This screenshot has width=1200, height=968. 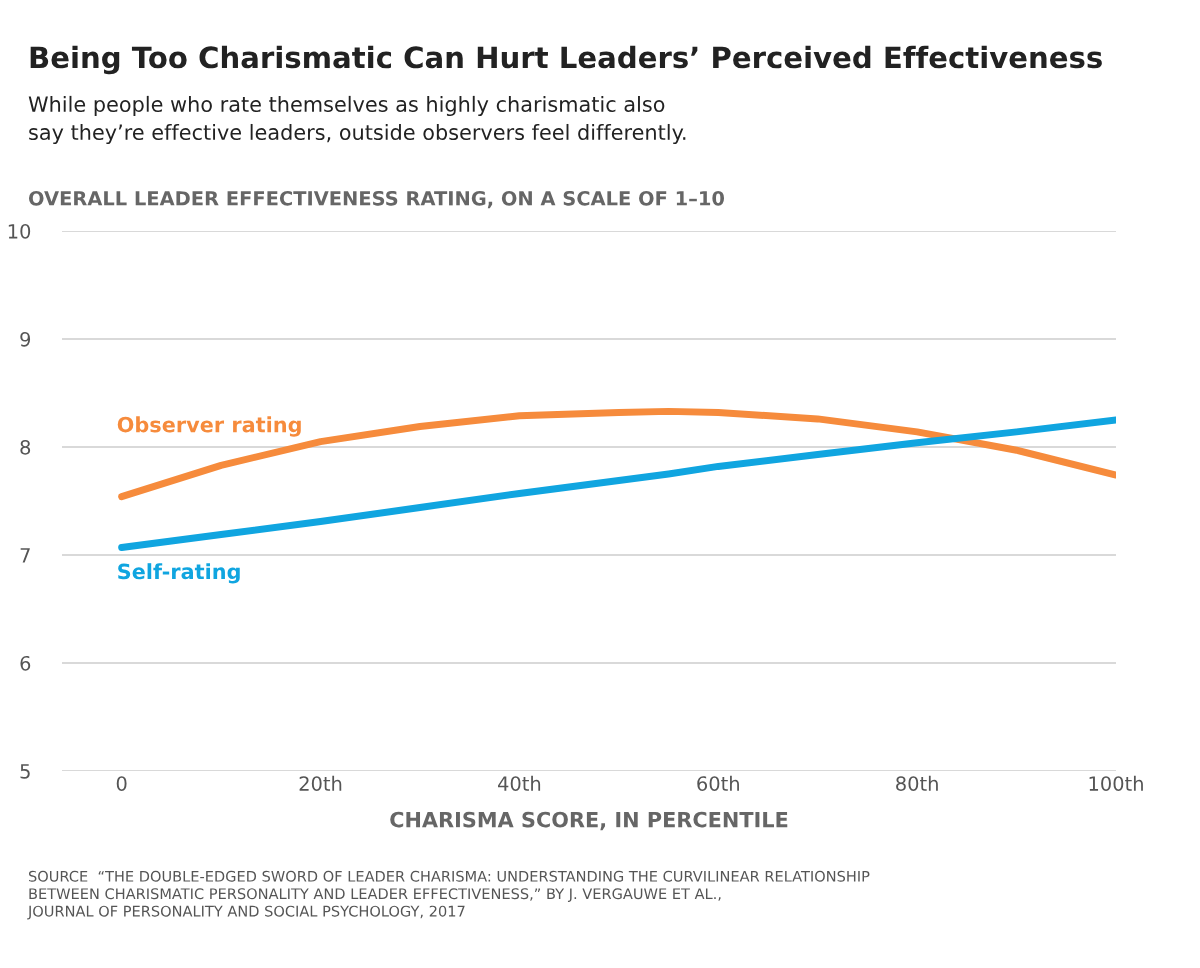 I want to click on x-tick-label: 0, so click(x=121, y=783).